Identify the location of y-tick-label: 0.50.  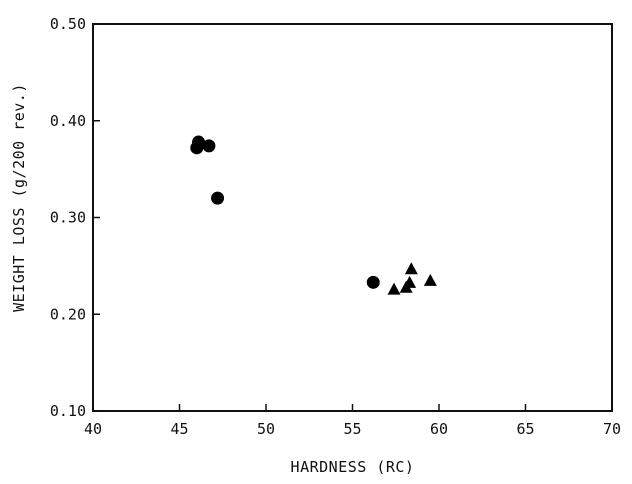
(68, 24).